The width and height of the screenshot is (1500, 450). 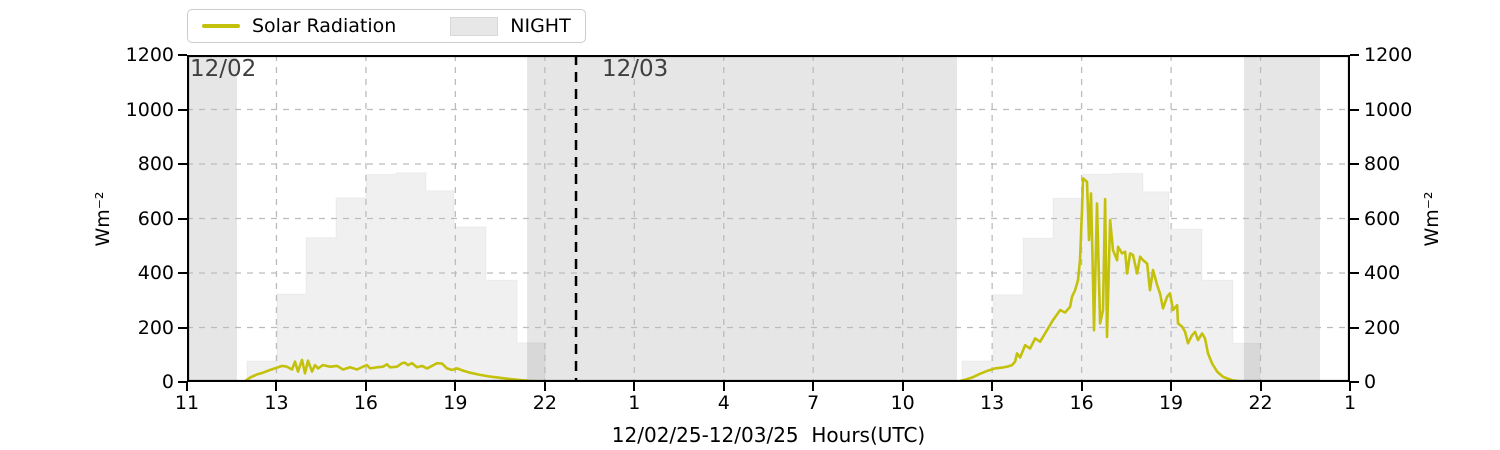 What do you see at coordinates (221, 26) in the screenshot?
I see `solar-radiation-line-swatch` at bounding box center [221, 26].